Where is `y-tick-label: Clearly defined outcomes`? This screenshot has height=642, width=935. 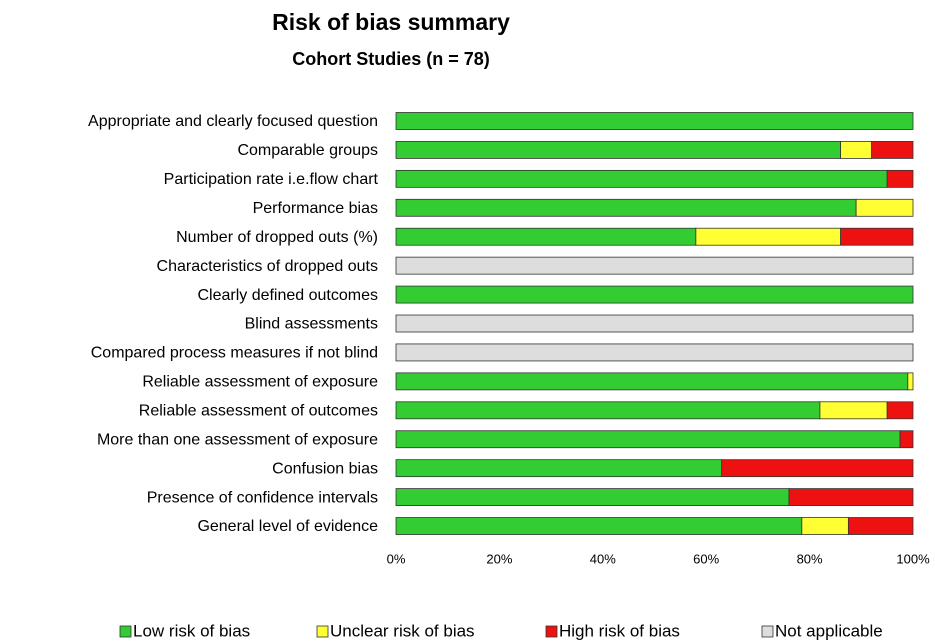 y-tick-label: Clearly defined outcomes is located at coordinates (287, 295).